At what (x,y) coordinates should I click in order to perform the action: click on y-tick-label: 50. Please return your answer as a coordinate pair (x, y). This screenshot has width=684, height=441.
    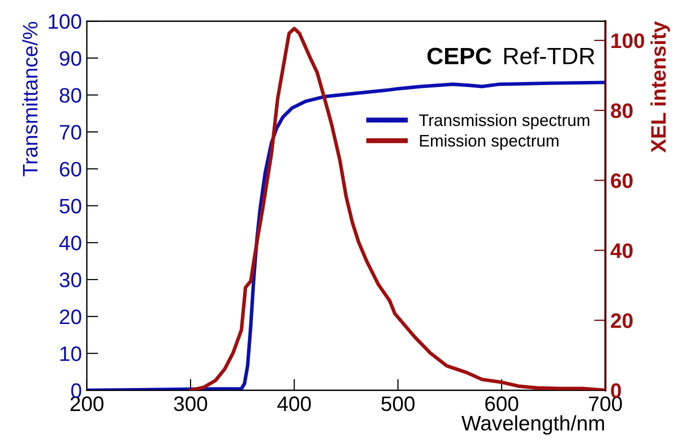
    Looking at the image, I should click on (71, 206).